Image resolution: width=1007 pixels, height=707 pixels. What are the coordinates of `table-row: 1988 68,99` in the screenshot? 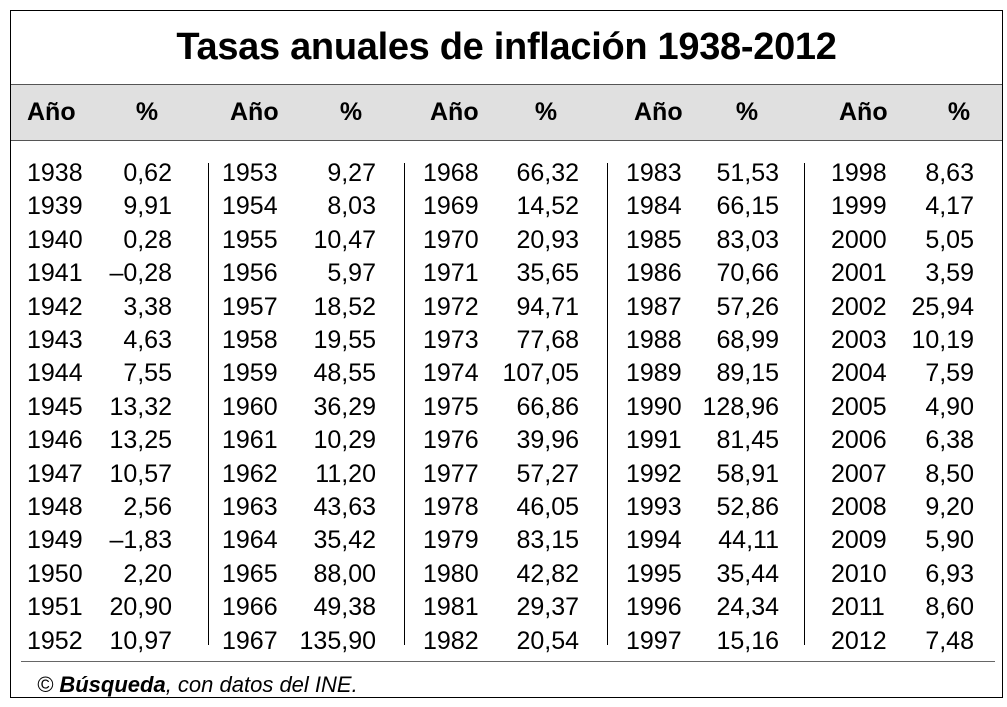 It's located at (702, 340).